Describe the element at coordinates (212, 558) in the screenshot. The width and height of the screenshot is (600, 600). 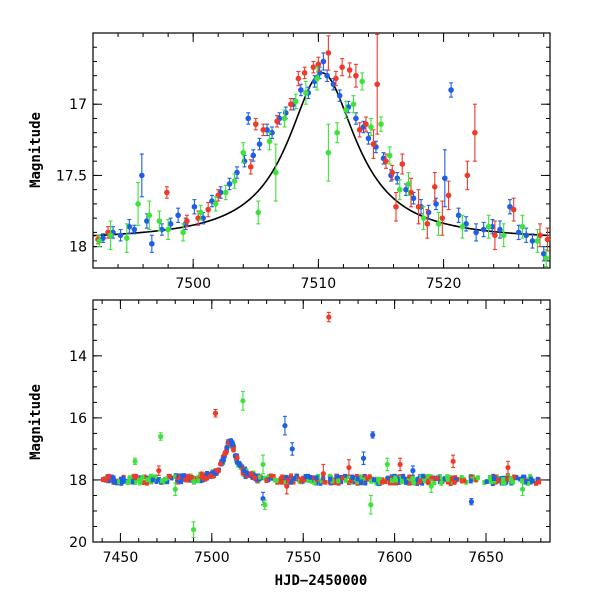
I see `x-tick-label: 7500` at that location.